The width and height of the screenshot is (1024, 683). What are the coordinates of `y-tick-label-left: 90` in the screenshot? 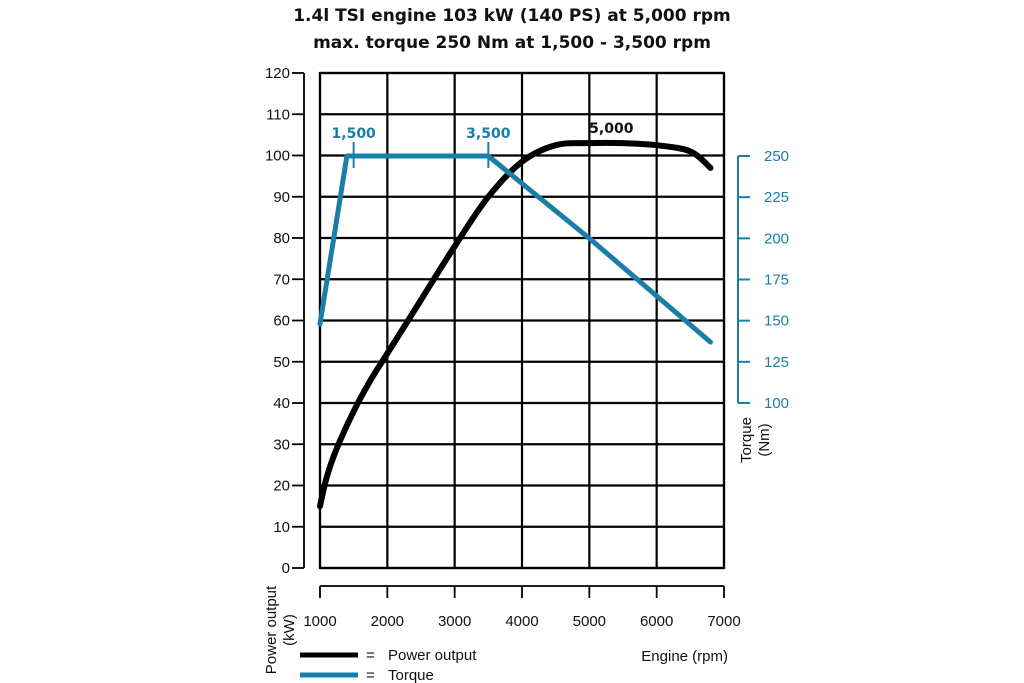 It's located at (281, 197).